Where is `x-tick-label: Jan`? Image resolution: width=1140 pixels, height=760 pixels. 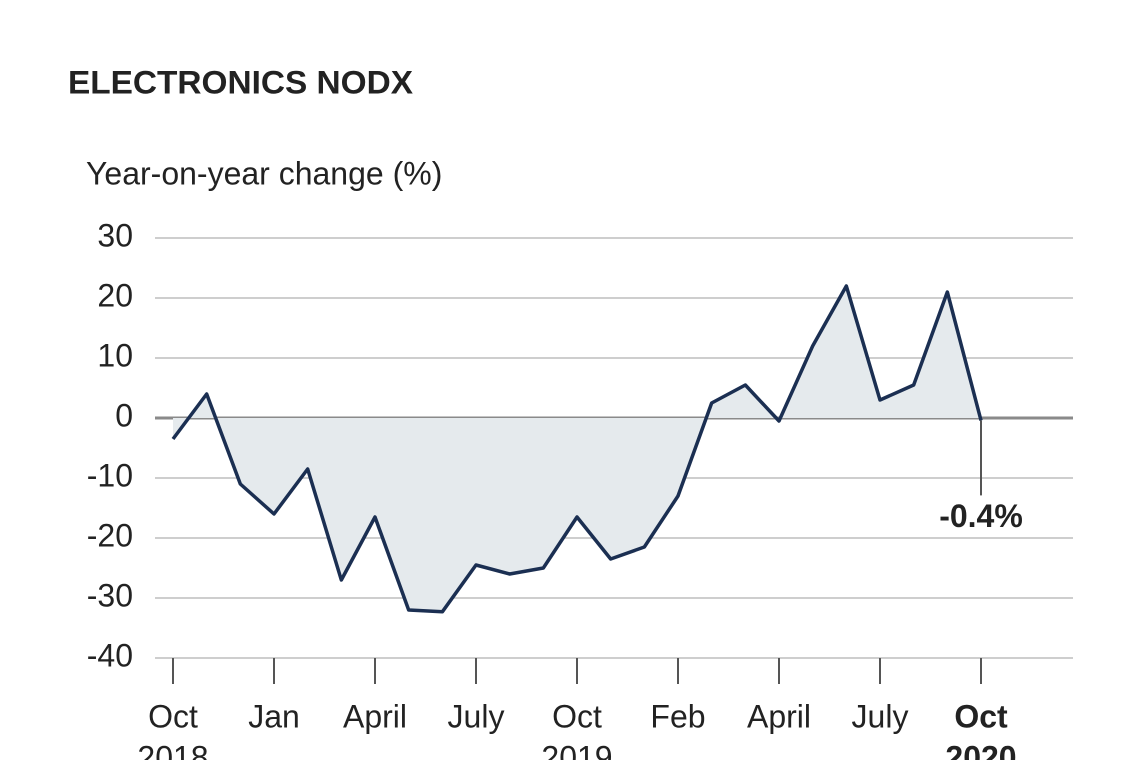 x-tick-label: Jan is located at coordinates (274, 716).